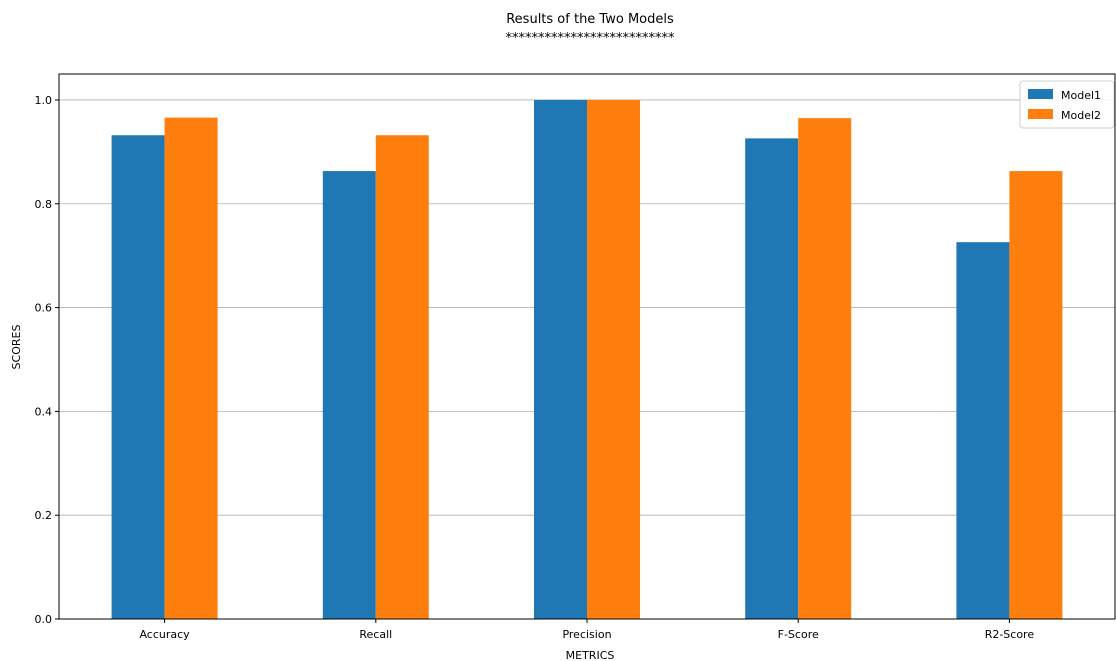 This screenshot has width=1116, height=661. What do you see at coordinates (1036, 395) in the screenshot?
I see `bar-model2-r2-score` at bounding box center [1036, 395].